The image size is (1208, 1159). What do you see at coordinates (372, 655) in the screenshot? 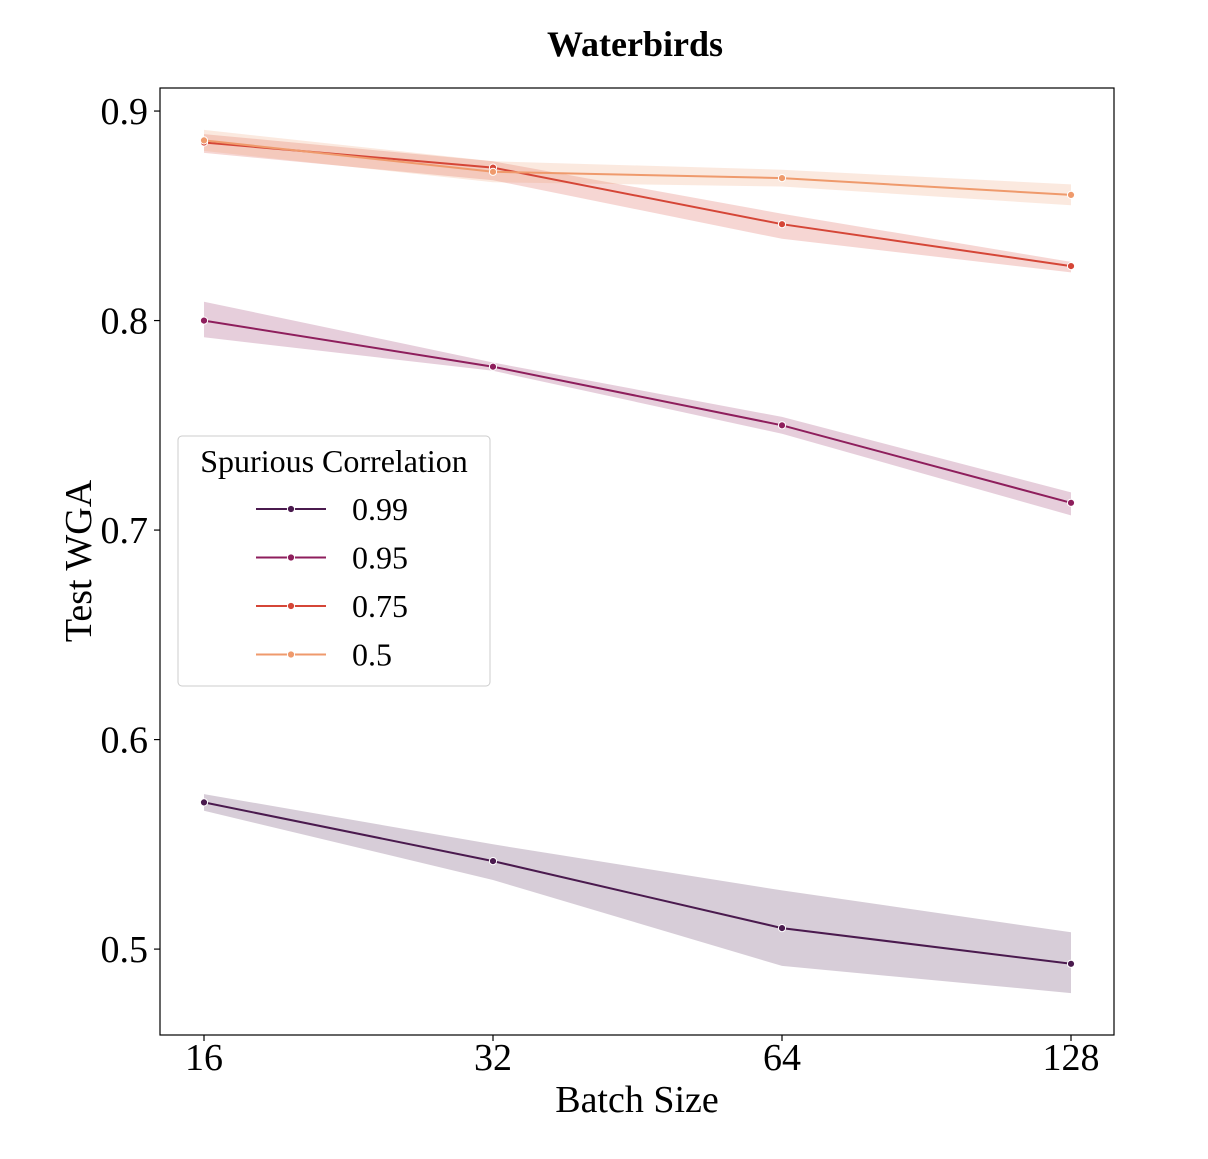
I see `legend-label-0-5: 0.5` at bounding box center [372, 655].